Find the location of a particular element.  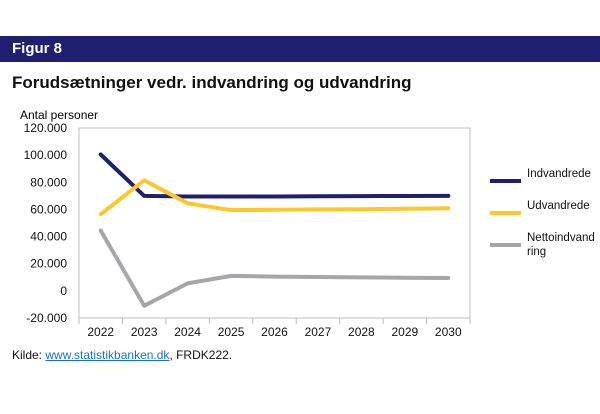

source-link: www.statistikbanken.dk is located at coordinates (107, 355).